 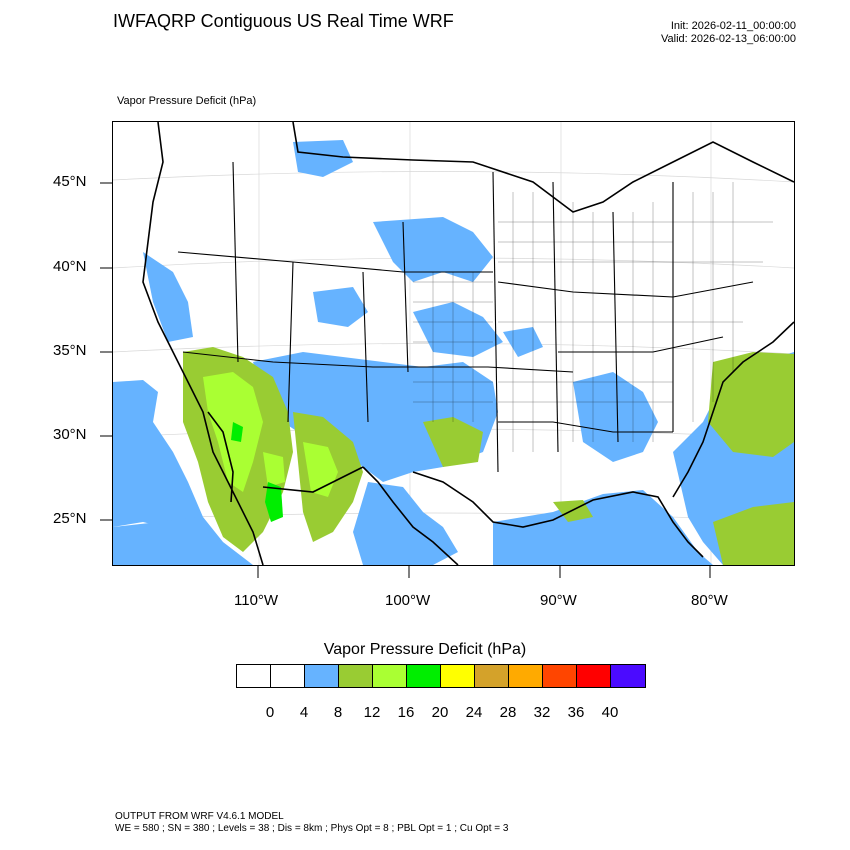 I want to click on county-borders, so click(x=593, y=317).